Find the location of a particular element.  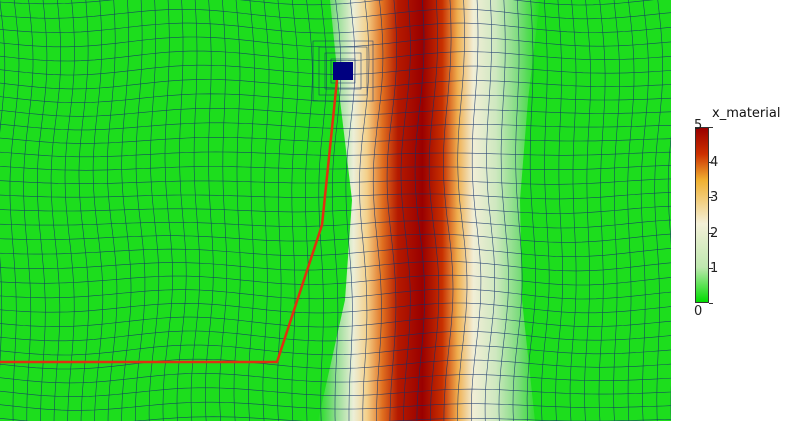

colorbar-tick-label: 0 is located at coordinates (698, 311).